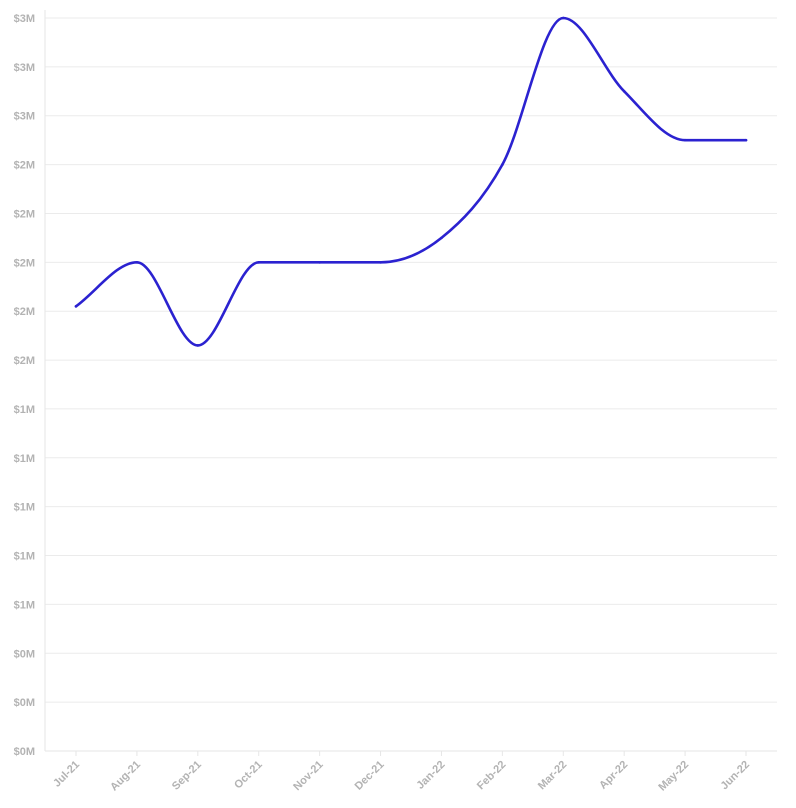 The width and height of the screenshot is (796, 808). What do you see at coordinates (187, 776) in the screenshot?
I see `x-tick-label: Sep-21` at bounding box center [187, 776].